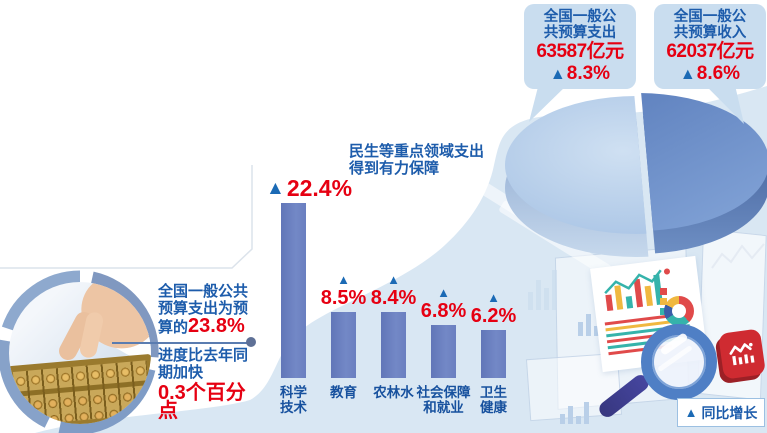 The height and width of the screenshot is (433, 767). I want to click on checklist-icon, so click(663, 303).